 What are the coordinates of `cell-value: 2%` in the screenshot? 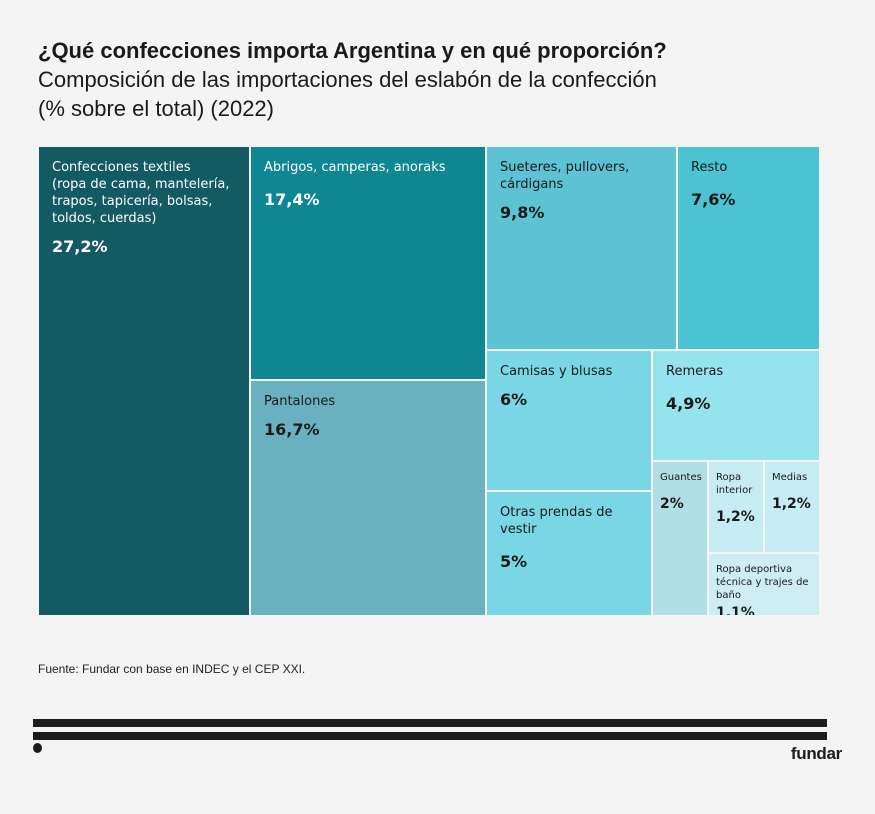 It's located at (672, 504).